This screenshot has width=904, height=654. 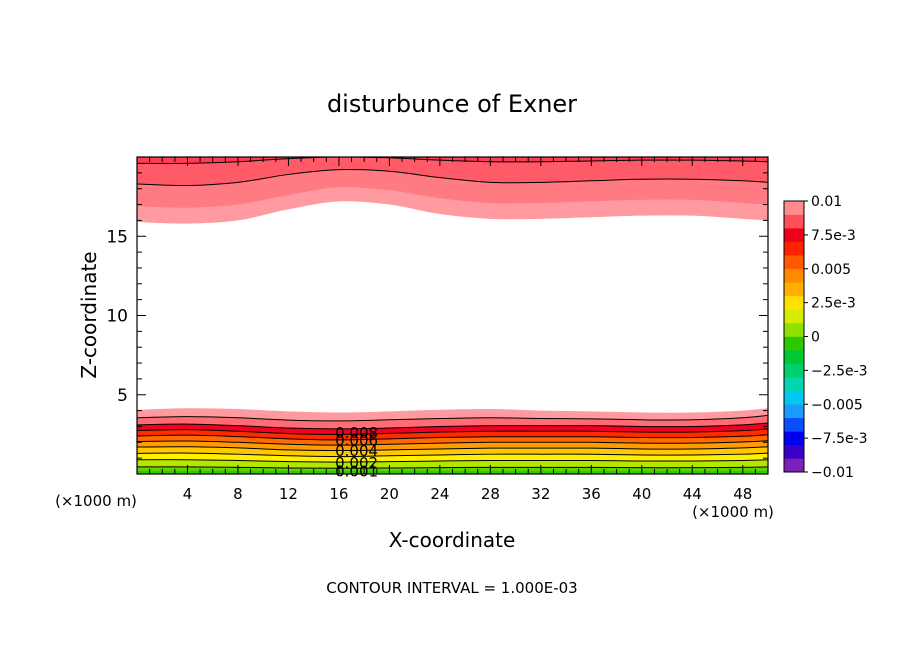 I want to click on x-tick-label: 12, so click(x=288, y=494).